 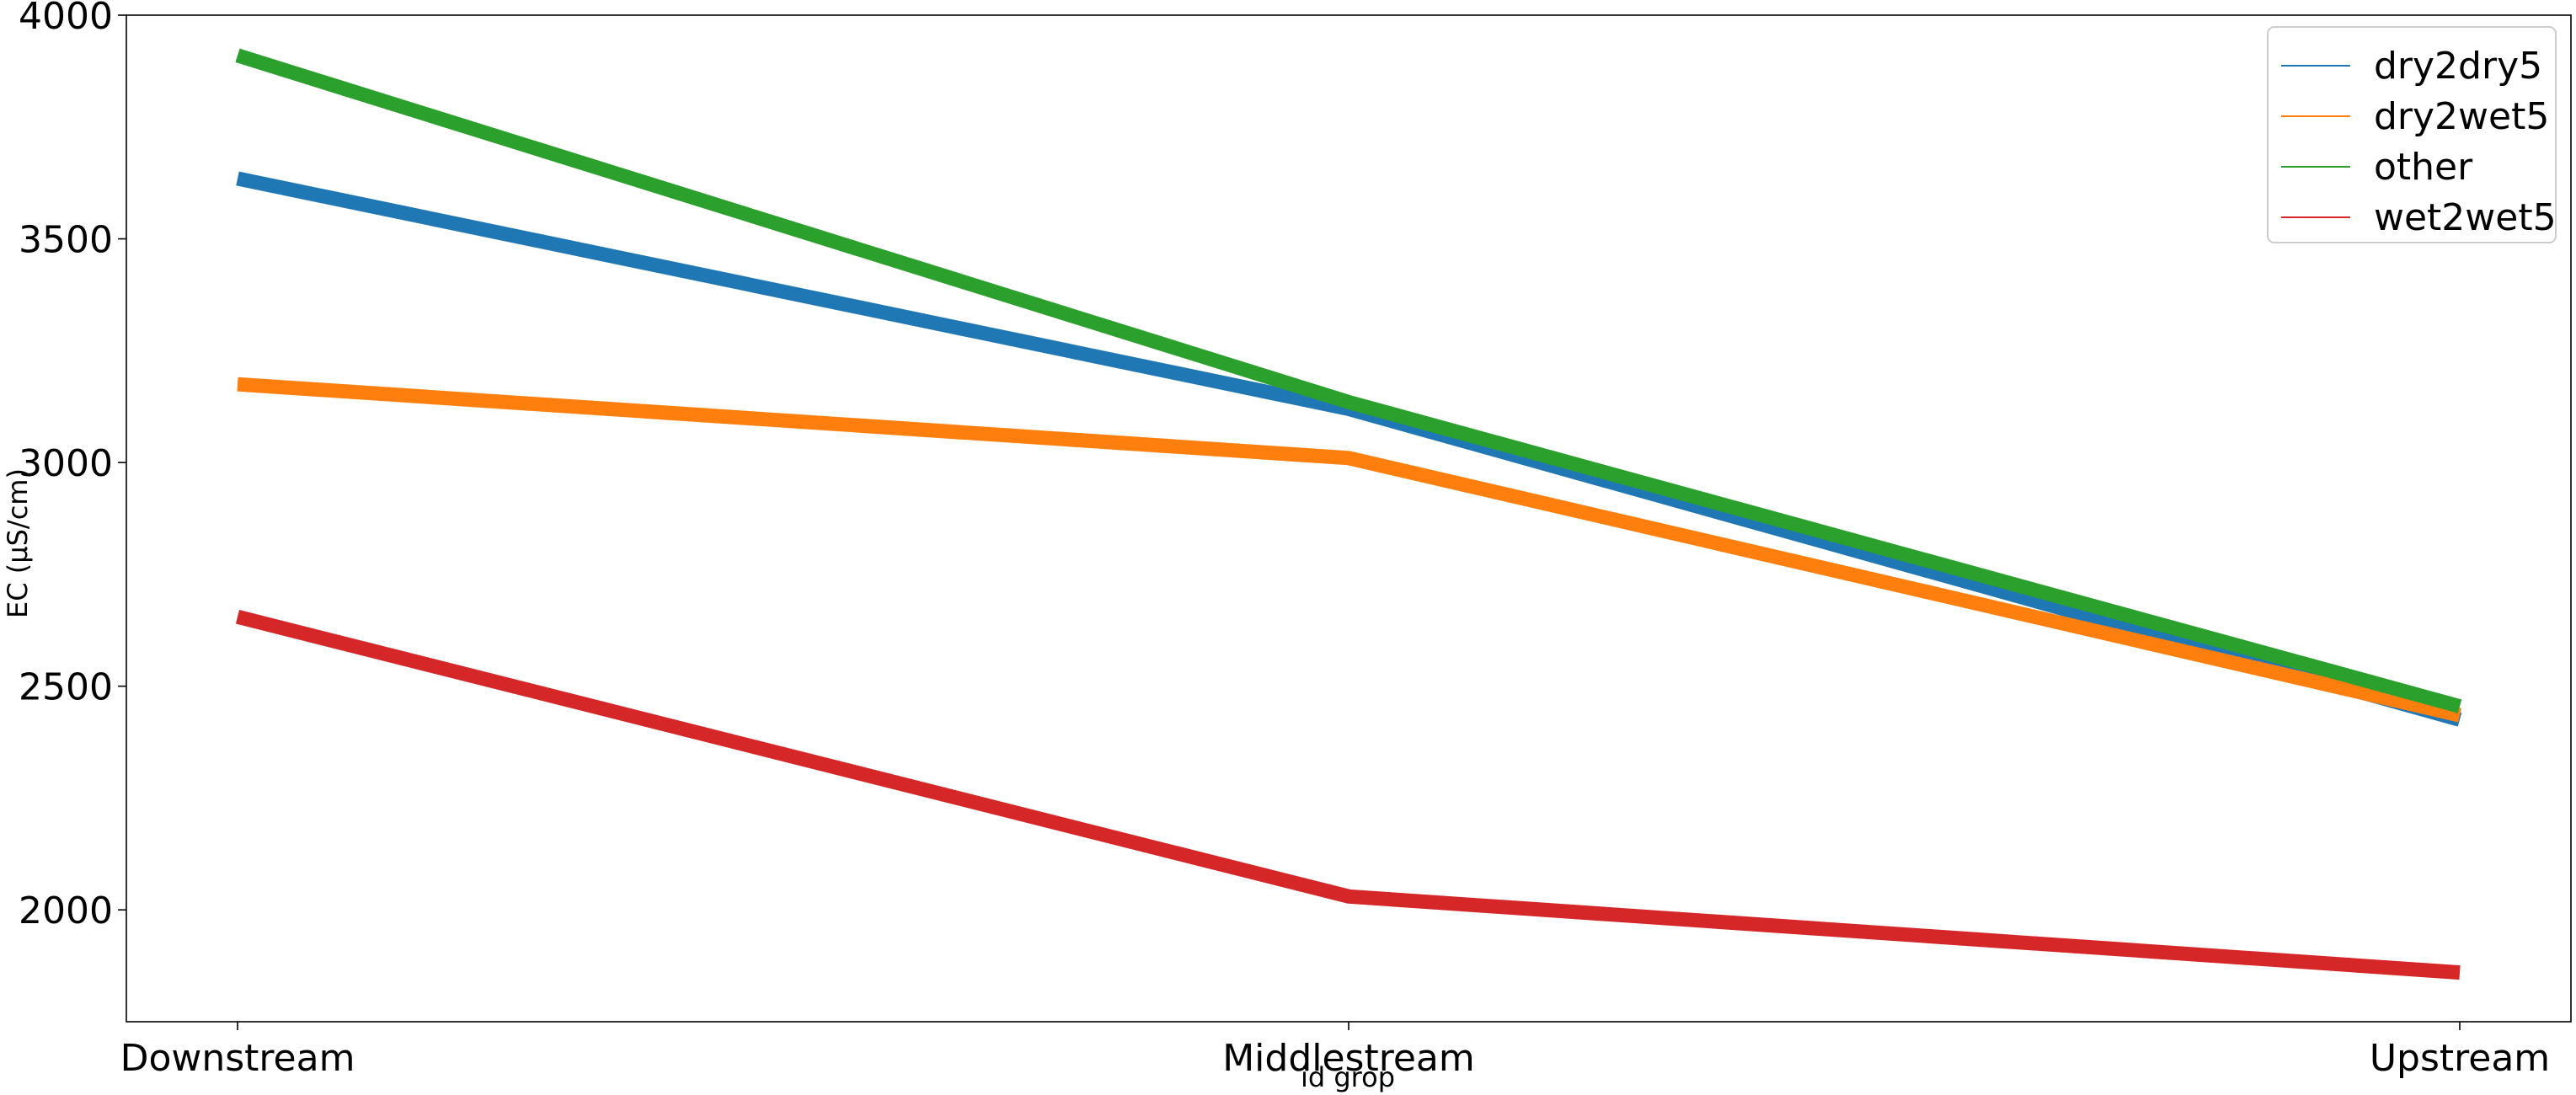 I want to click on legend-box, so click(x=2412, y=134).